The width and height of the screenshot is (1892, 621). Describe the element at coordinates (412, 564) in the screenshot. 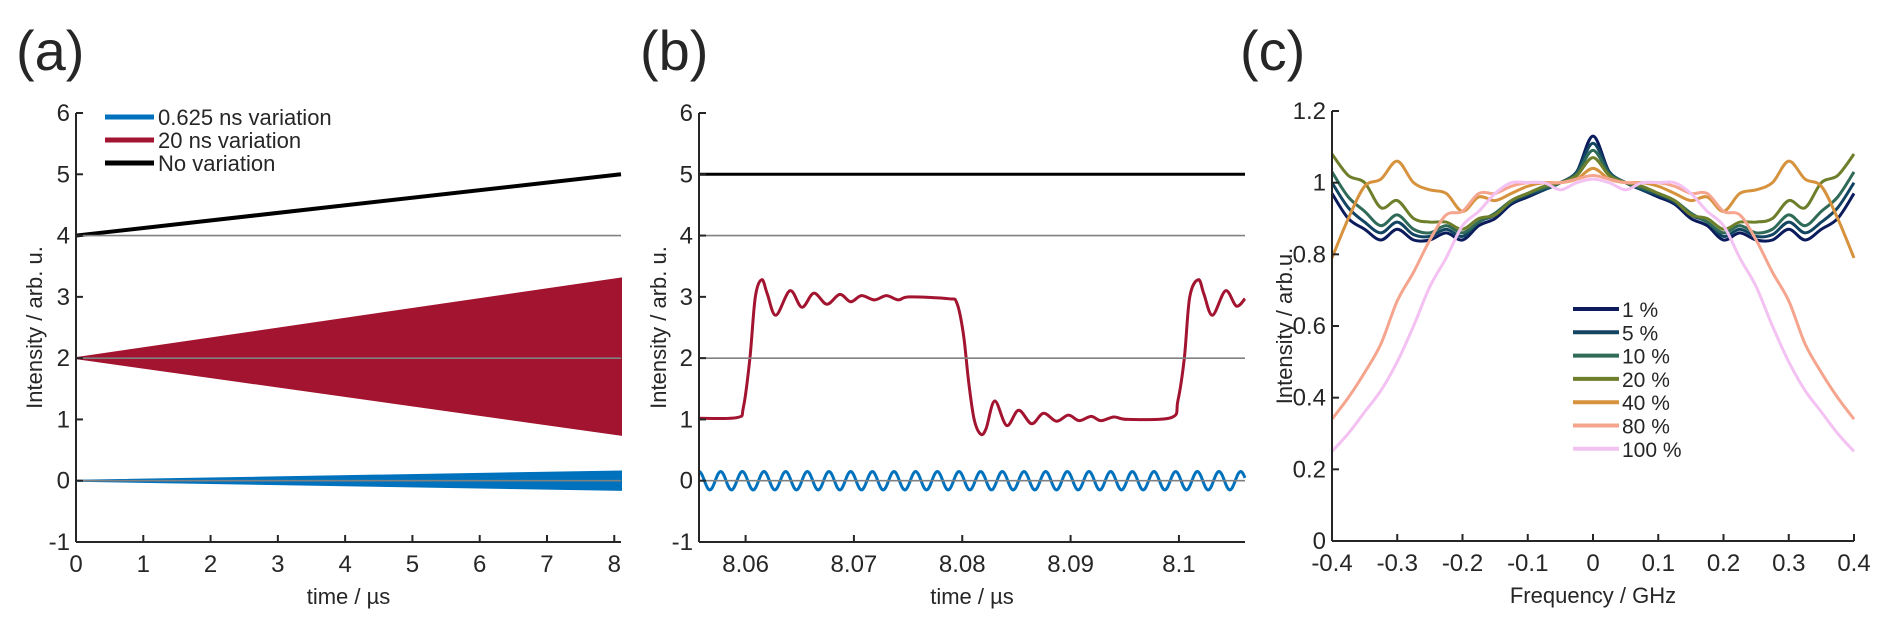

I see `x-tick-label: 5` at that location.